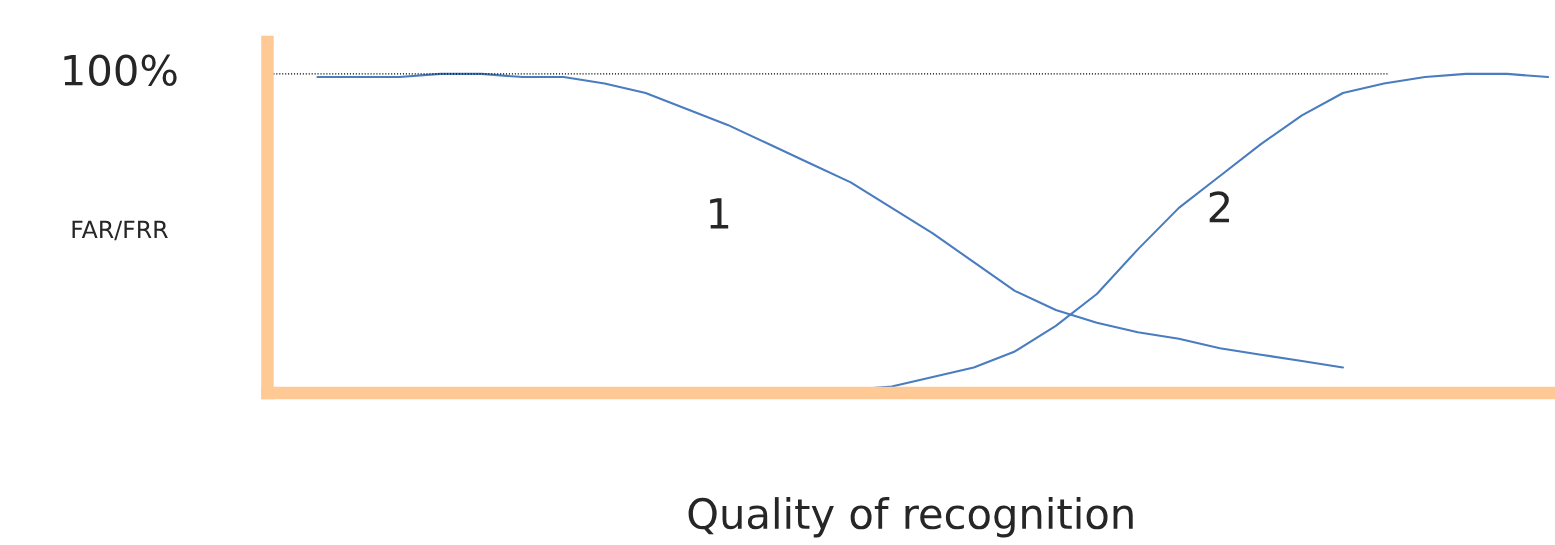 The width and height of the screenshot is (1555, 545). Describe the element at coordinates (910, 517) in the screenshot. I see `x-axis-title: Quality of recognition` at that location.